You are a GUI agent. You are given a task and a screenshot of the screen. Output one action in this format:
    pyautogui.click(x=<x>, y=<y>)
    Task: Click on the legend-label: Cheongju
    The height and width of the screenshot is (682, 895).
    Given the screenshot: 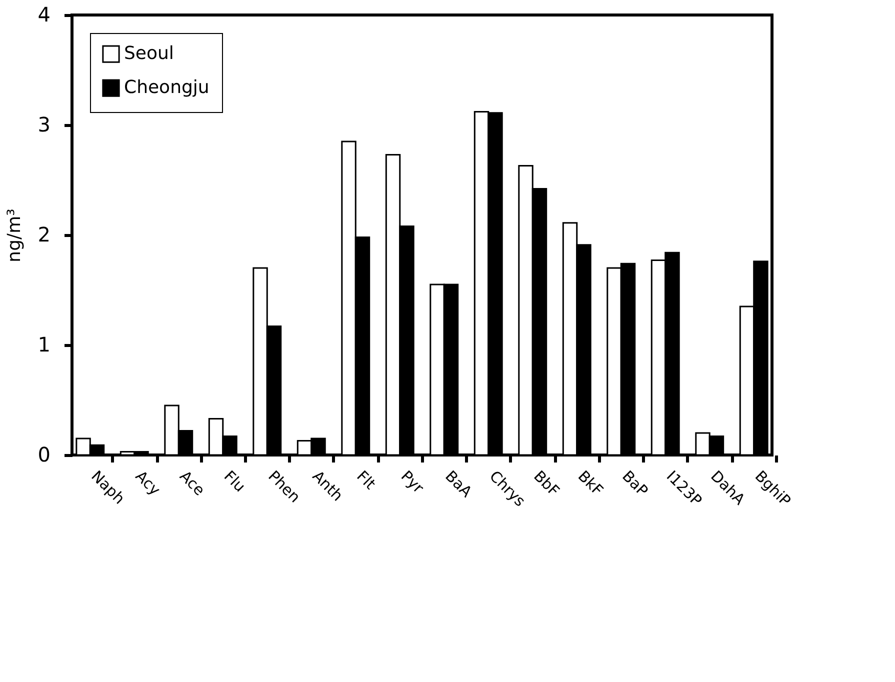 What is the action you would take?
    pyautogui.click(x=167, y=87)
    